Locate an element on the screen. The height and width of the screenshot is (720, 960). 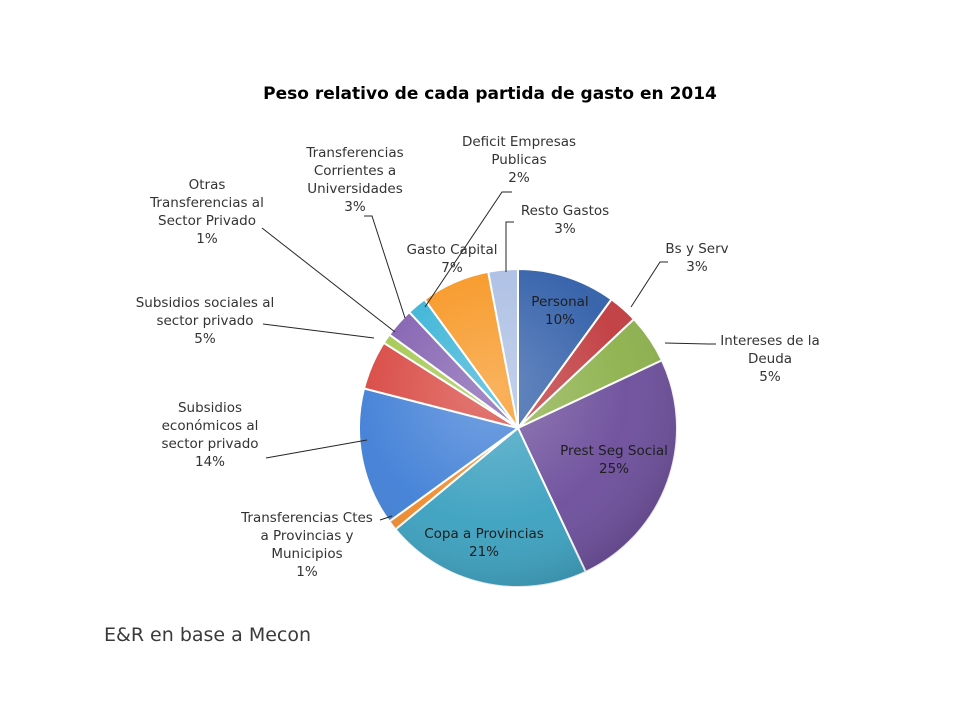
label-gasto-capital: Gasto Capital 7% is located at coordinates (452, 259).